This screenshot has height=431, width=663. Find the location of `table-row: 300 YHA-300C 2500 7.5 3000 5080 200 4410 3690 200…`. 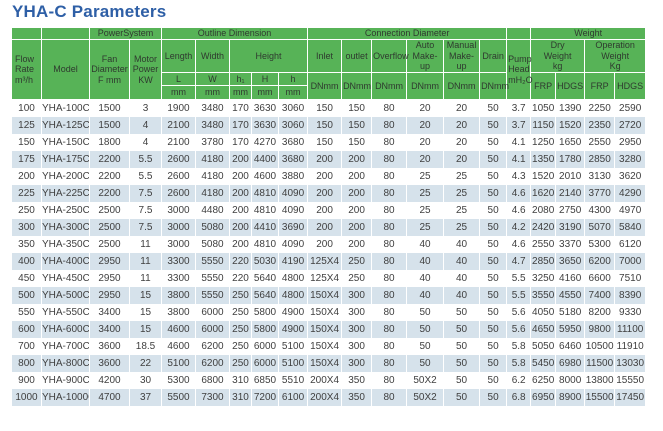

table-row: 300 YHA-300C 2500 7.5 3000 5080 200 4410 3690 200… is located at coordinates (329, 227).